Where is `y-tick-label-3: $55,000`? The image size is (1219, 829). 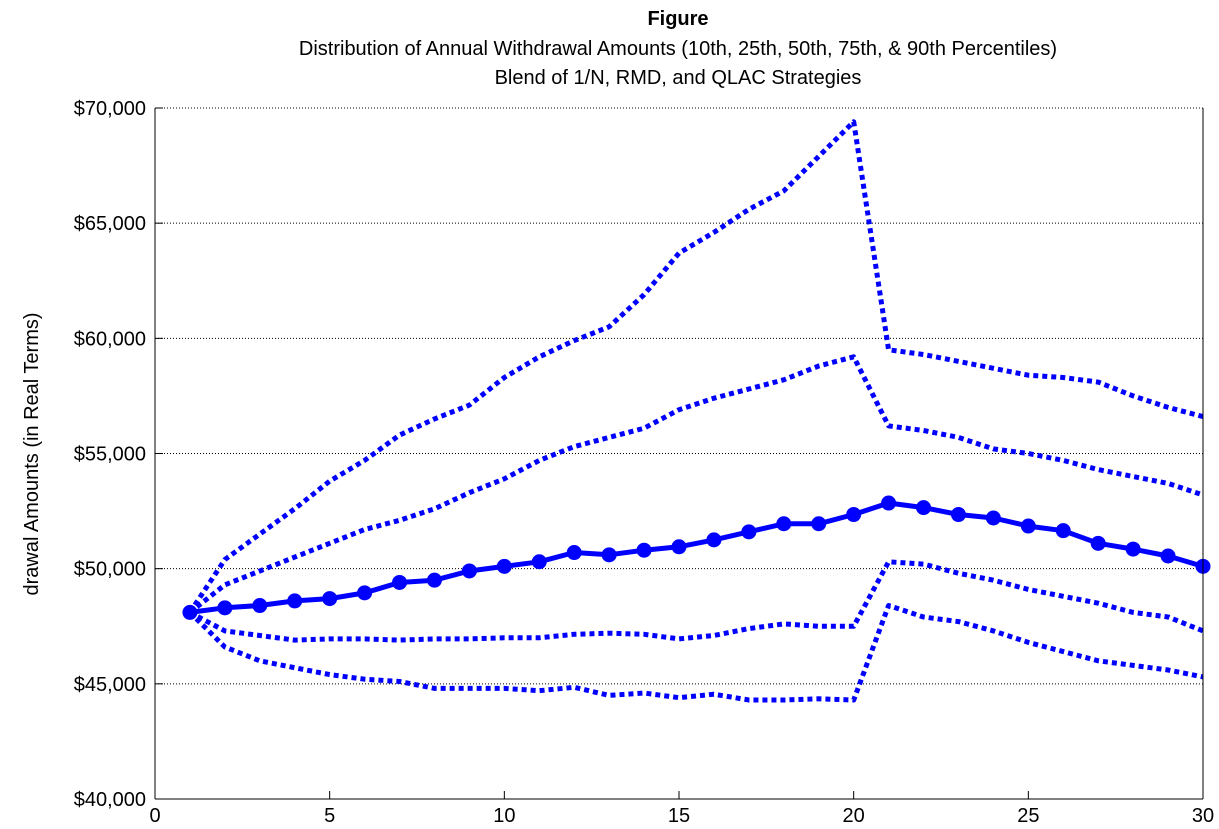 y-tick-label-3: $55,000 is located at coordinates (110, 455).